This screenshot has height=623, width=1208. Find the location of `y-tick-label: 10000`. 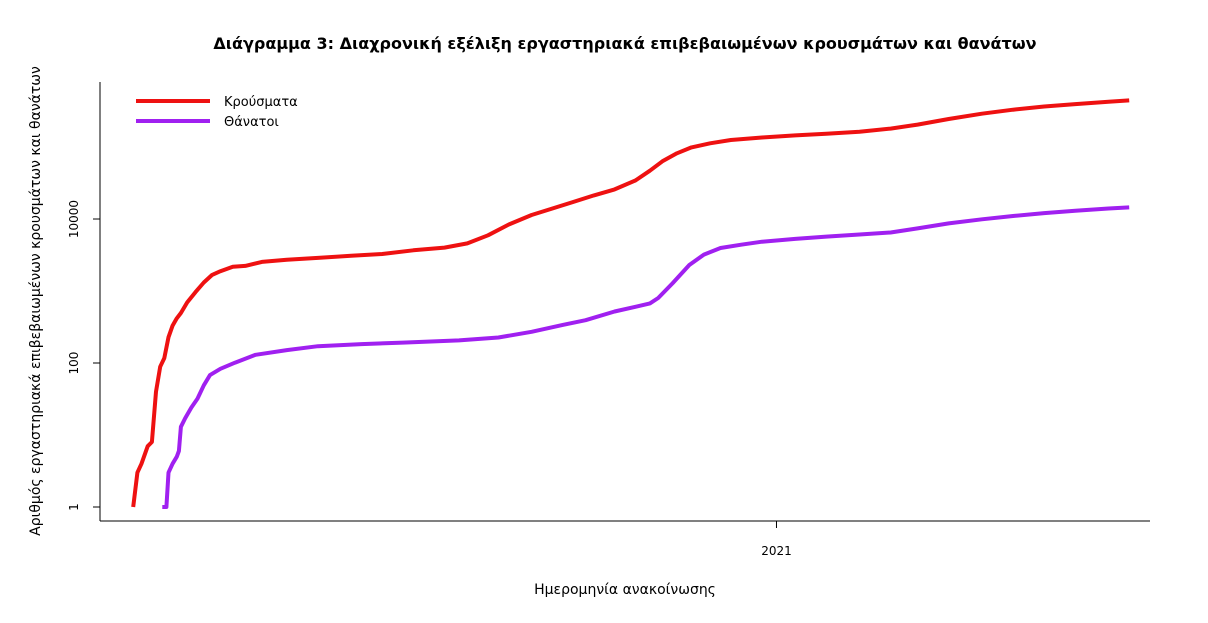

y-tick-label: 10000 is located at coordinates (74, 219).